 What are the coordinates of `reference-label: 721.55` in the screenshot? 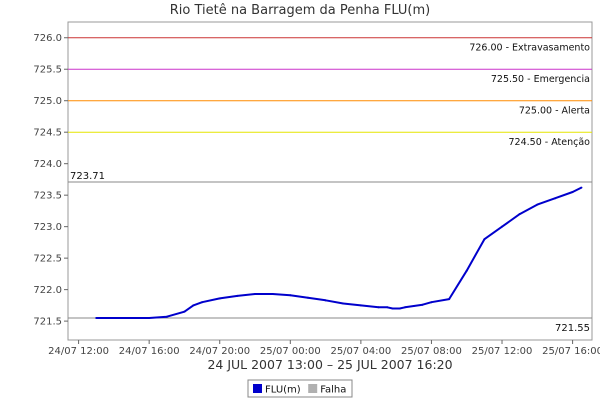 It's located at (572, 328).